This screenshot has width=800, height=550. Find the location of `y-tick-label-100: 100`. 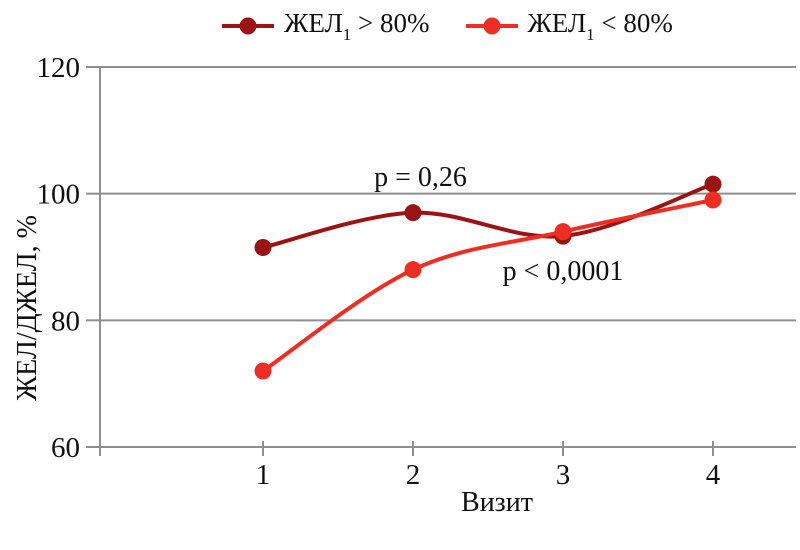

y-tick-label-100: 100 is located at coordinates (59, 195).